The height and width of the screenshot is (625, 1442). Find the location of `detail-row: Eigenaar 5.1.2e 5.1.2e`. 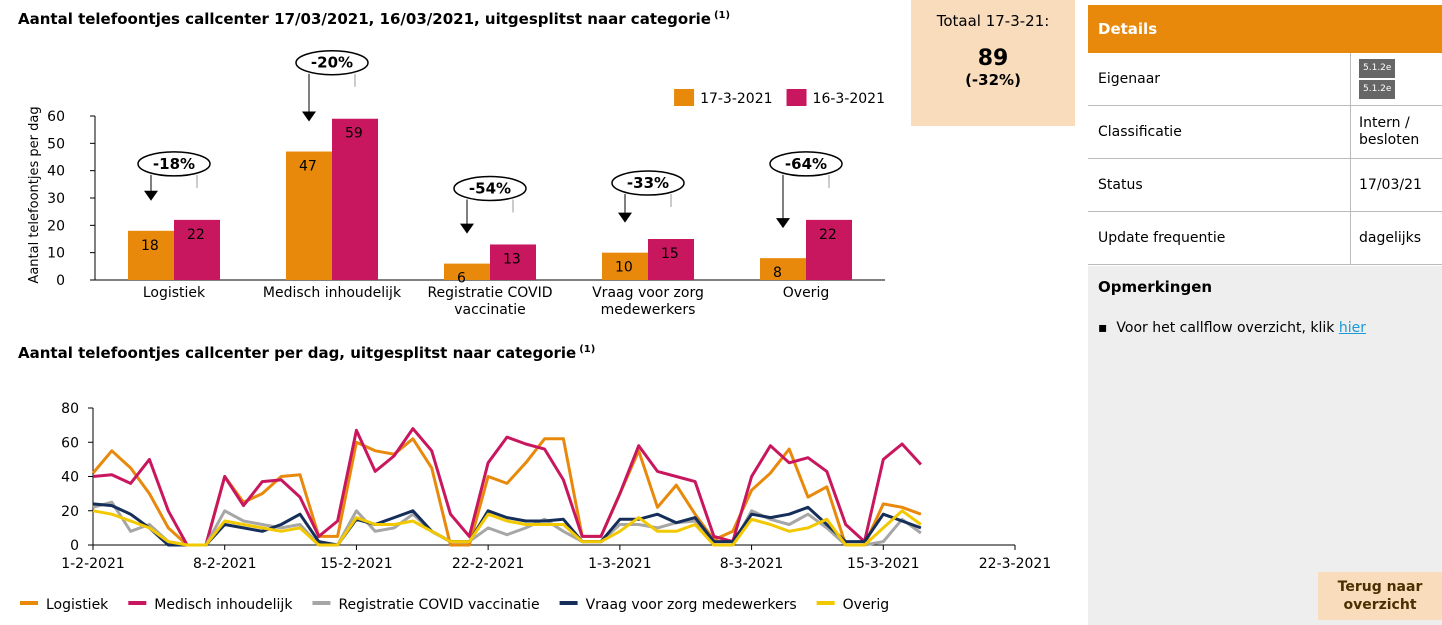

detail-row: Eigenaar 5.1.2e 5.1.2e is located at coordinates (1265, 79).